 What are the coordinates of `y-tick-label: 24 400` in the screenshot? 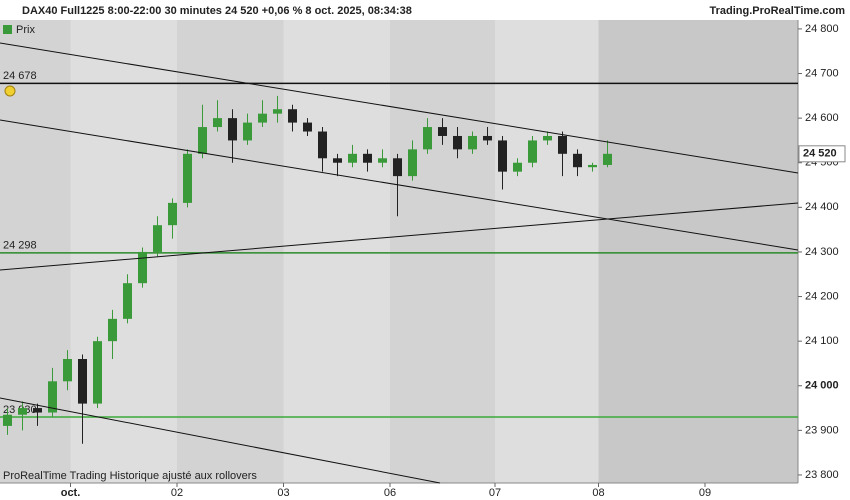 It's located at (822, 207).